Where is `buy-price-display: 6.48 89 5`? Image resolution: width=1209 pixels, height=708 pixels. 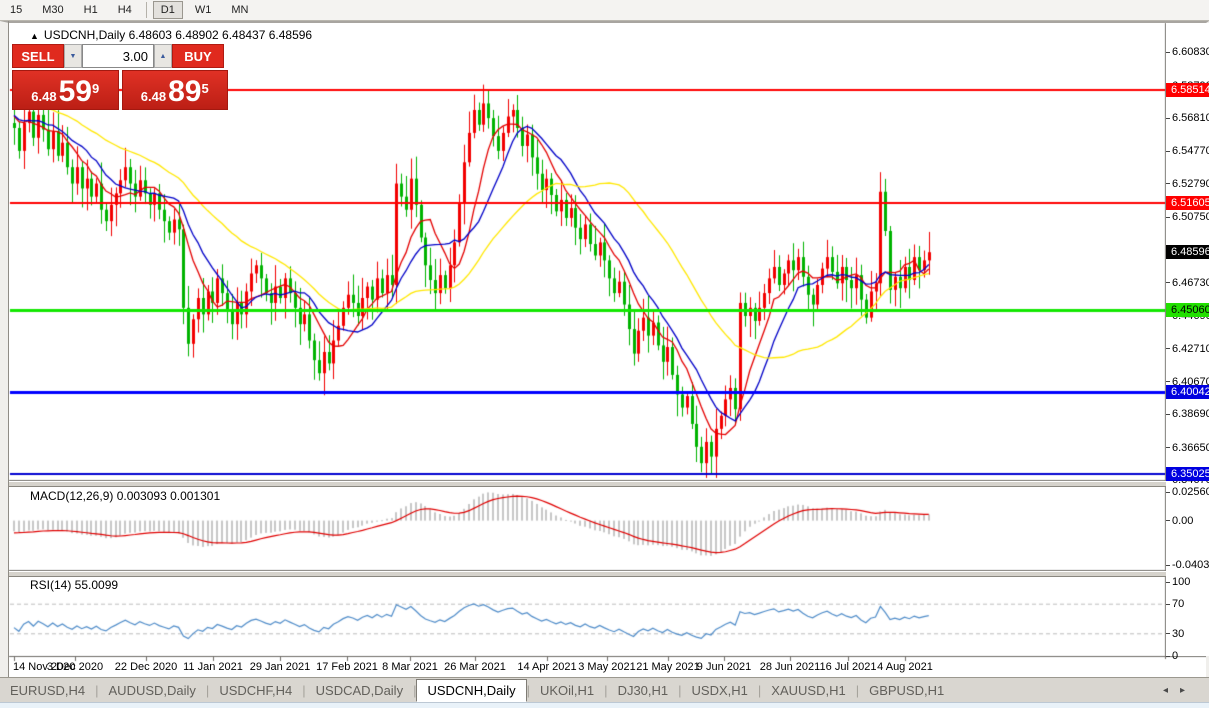
buy-price-display: 6.48 89 5 is located at coordinates (174, 90).